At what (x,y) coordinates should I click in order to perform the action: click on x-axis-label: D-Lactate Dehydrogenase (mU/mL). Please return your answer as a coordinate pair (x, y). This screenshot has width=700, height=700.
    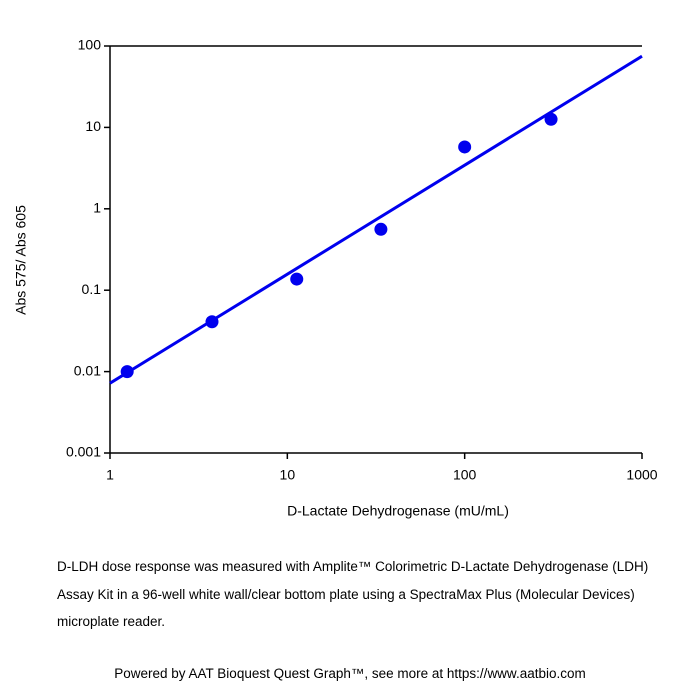
    Looking at the image, I should click on (398, 511).